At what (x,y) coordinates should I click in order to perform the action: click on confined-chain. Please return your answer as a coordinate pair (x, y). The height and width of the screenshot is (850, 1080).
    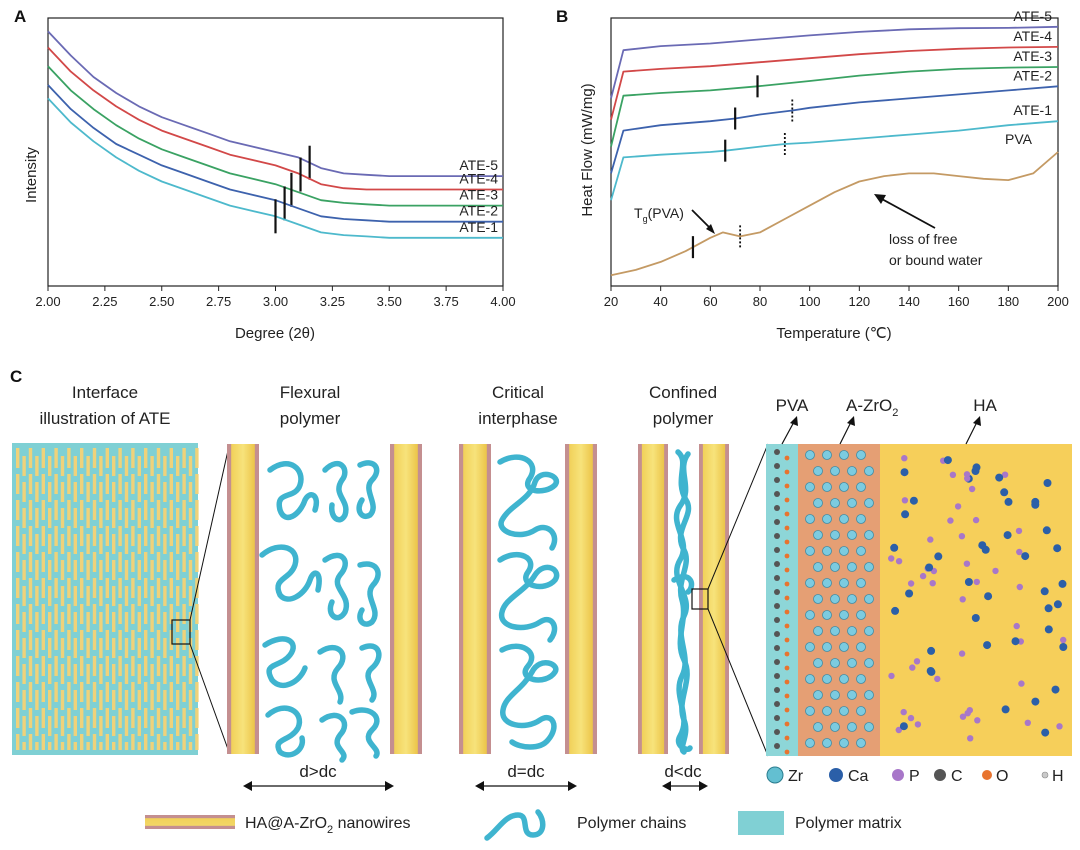
    Looking at the image, I should click on (683, 601).